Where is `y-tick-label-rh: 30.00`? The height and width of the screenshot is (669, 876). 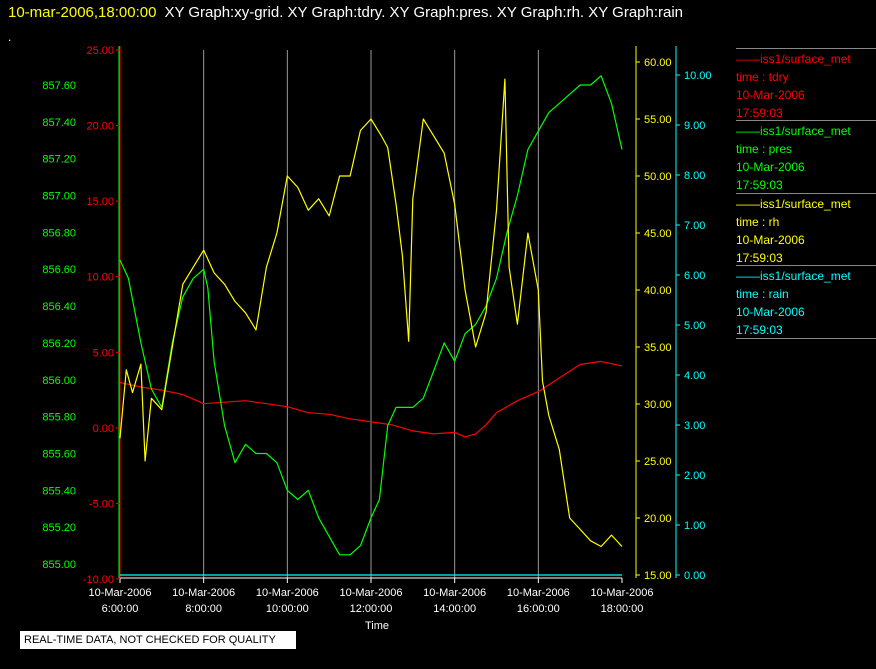 y-tick-label-rh: 30.00 is located at coordinates (658, 405).